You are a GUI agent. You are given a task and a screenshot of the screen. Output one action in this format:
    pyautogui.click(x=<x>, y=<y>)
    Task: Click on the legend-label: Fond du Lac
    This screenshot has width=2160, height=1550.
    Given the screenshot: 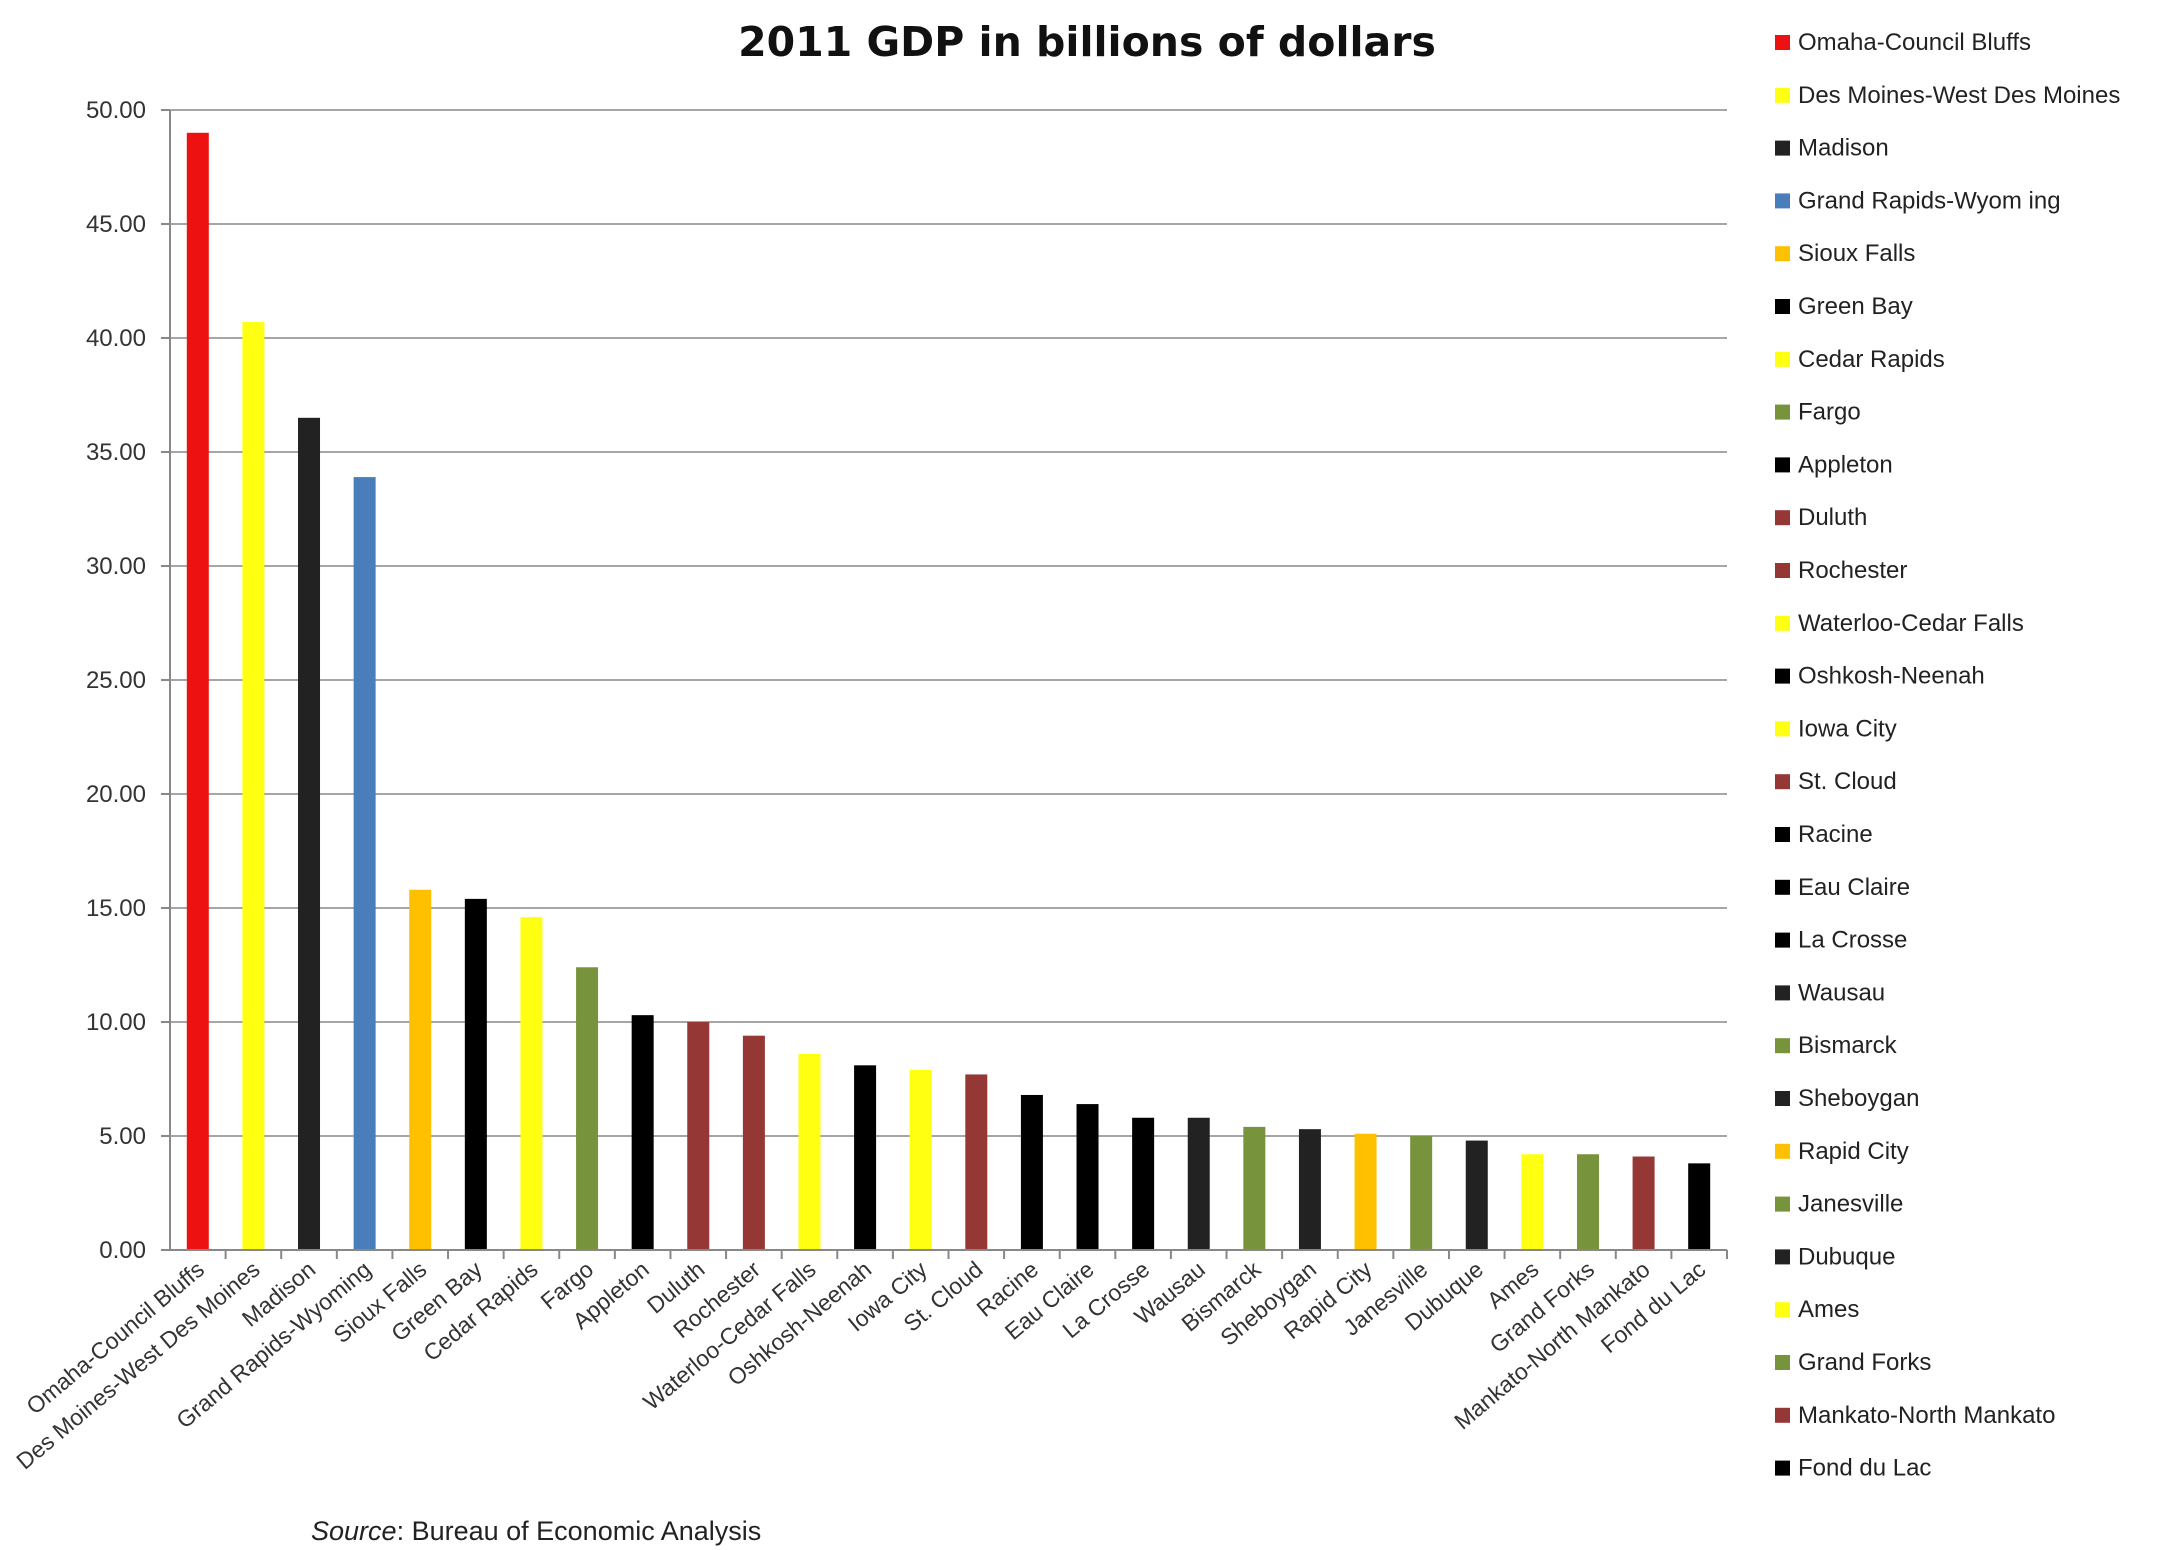 What is the action you would take?
    pyautogui.click(x=1864, y=1468)
    